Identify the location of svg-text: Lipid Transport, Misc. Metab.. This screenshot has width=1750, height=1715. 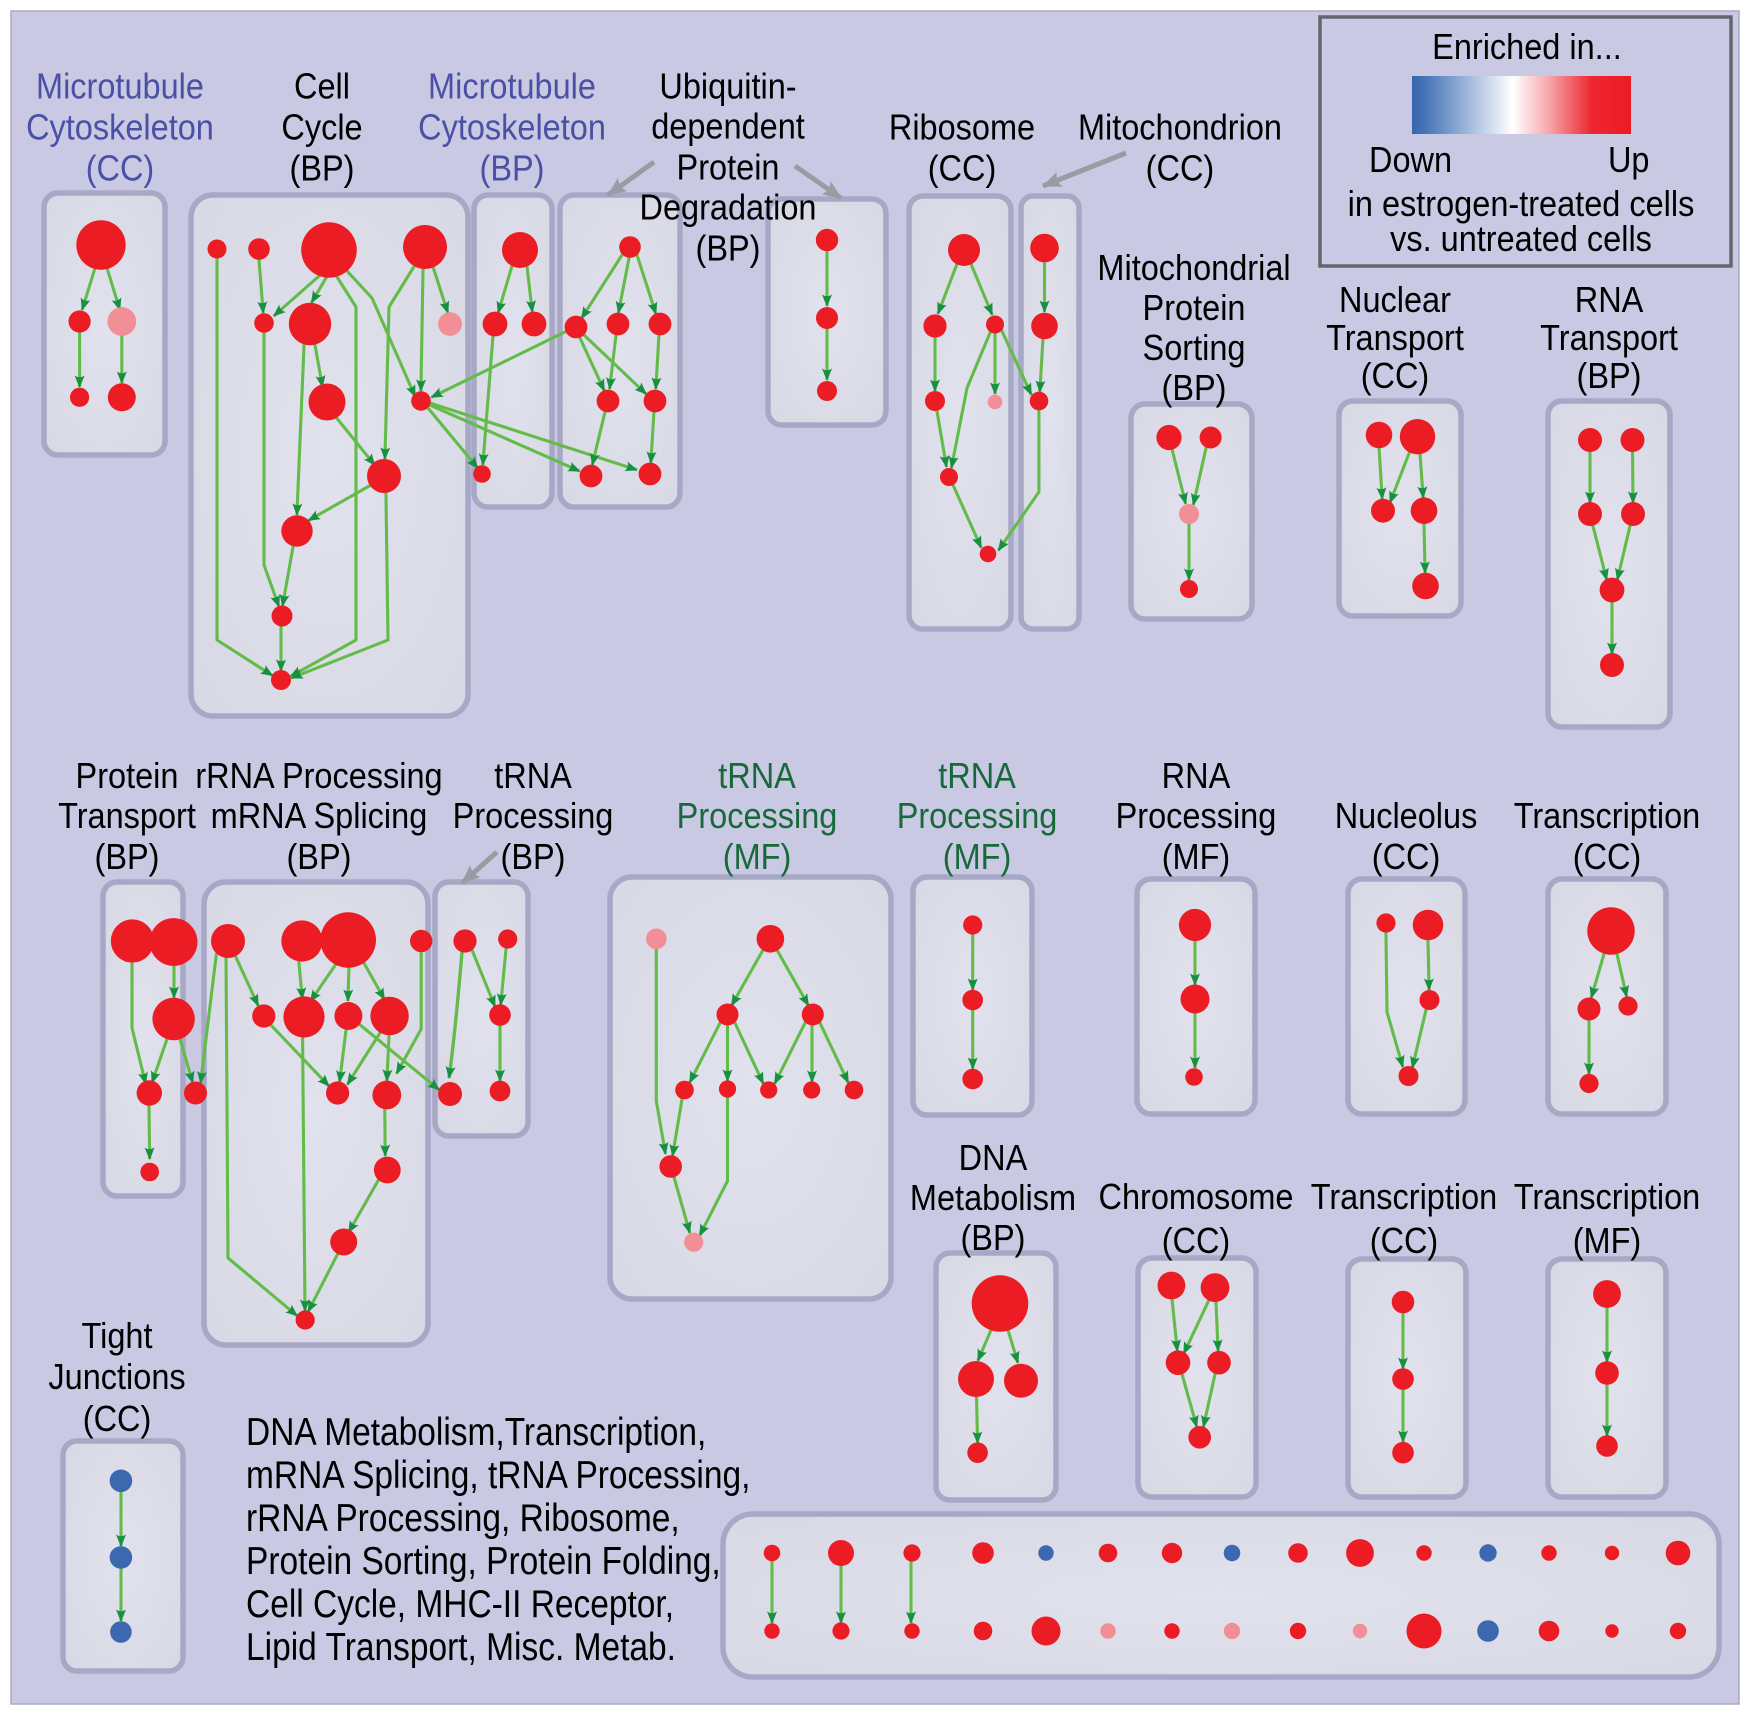
(461, 1647).